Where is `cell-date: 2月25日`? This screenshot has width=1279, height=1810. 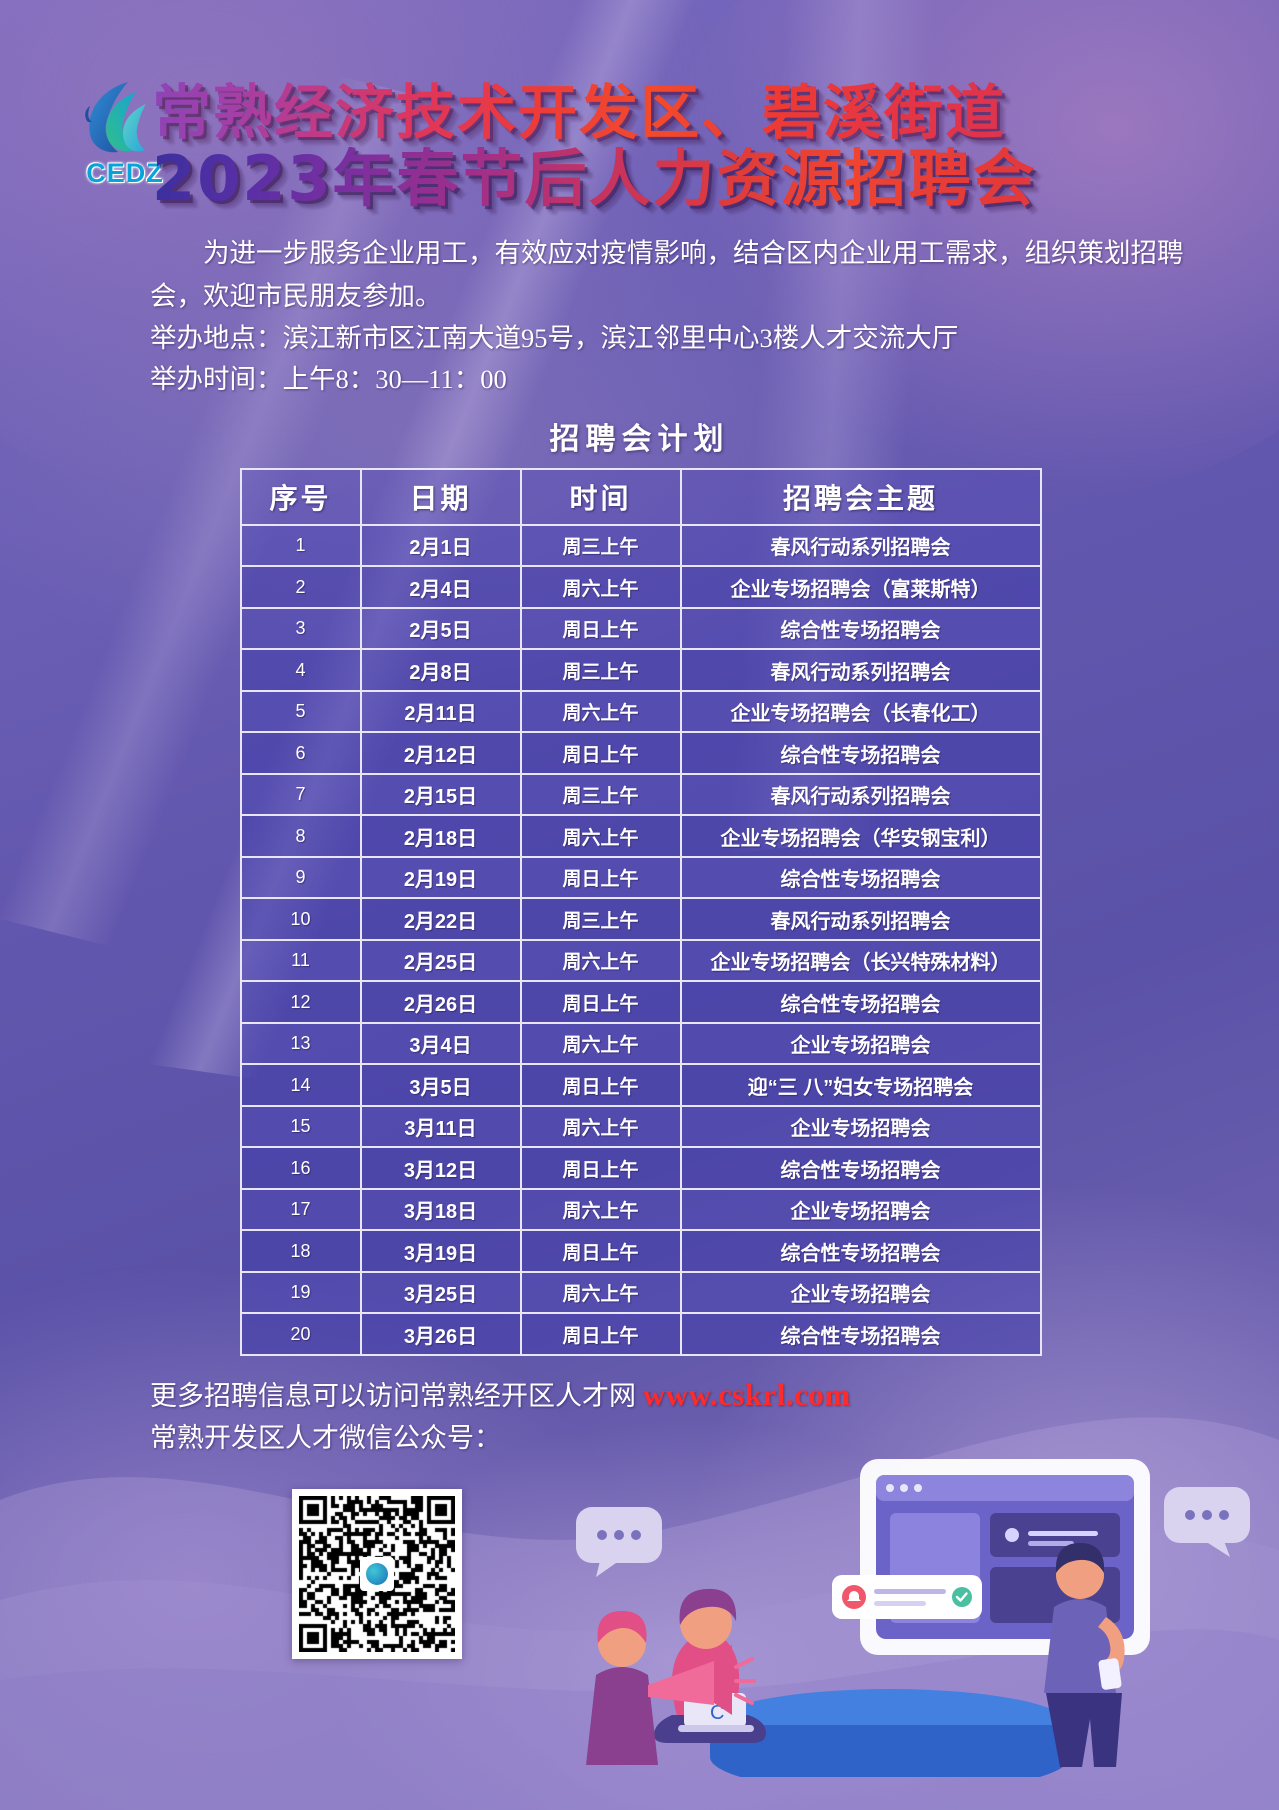 cell-date: 2月25日 is located at coordinates (440, 960).